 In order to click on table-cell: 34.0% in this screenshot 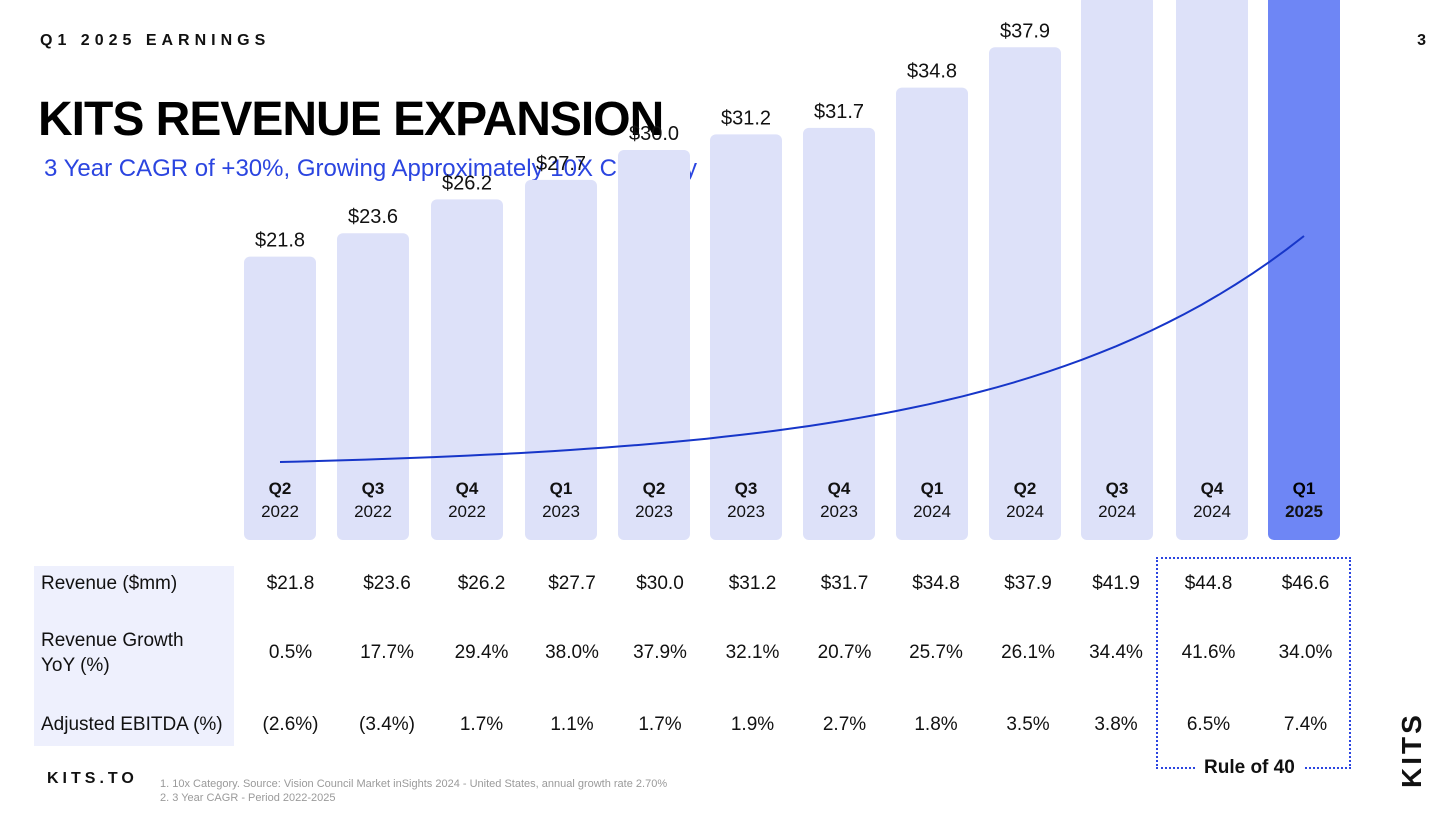, I will do `click(1305, 652)`.